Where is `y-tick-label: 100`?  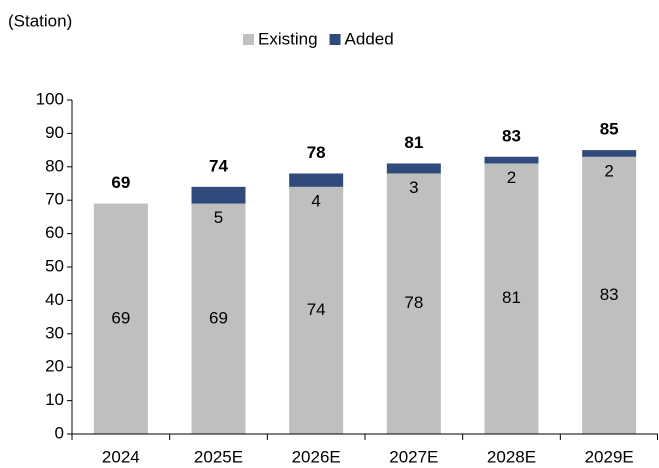
y-tick-label: 100 is located at coordinates (50, 98).